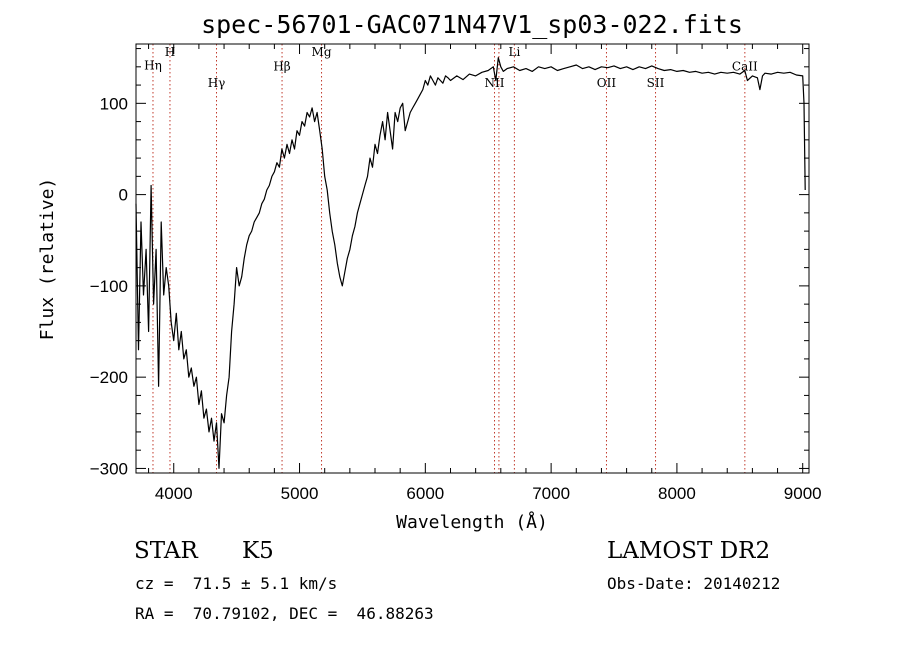  I want to click on class-label: STAR, so click(166, 551).